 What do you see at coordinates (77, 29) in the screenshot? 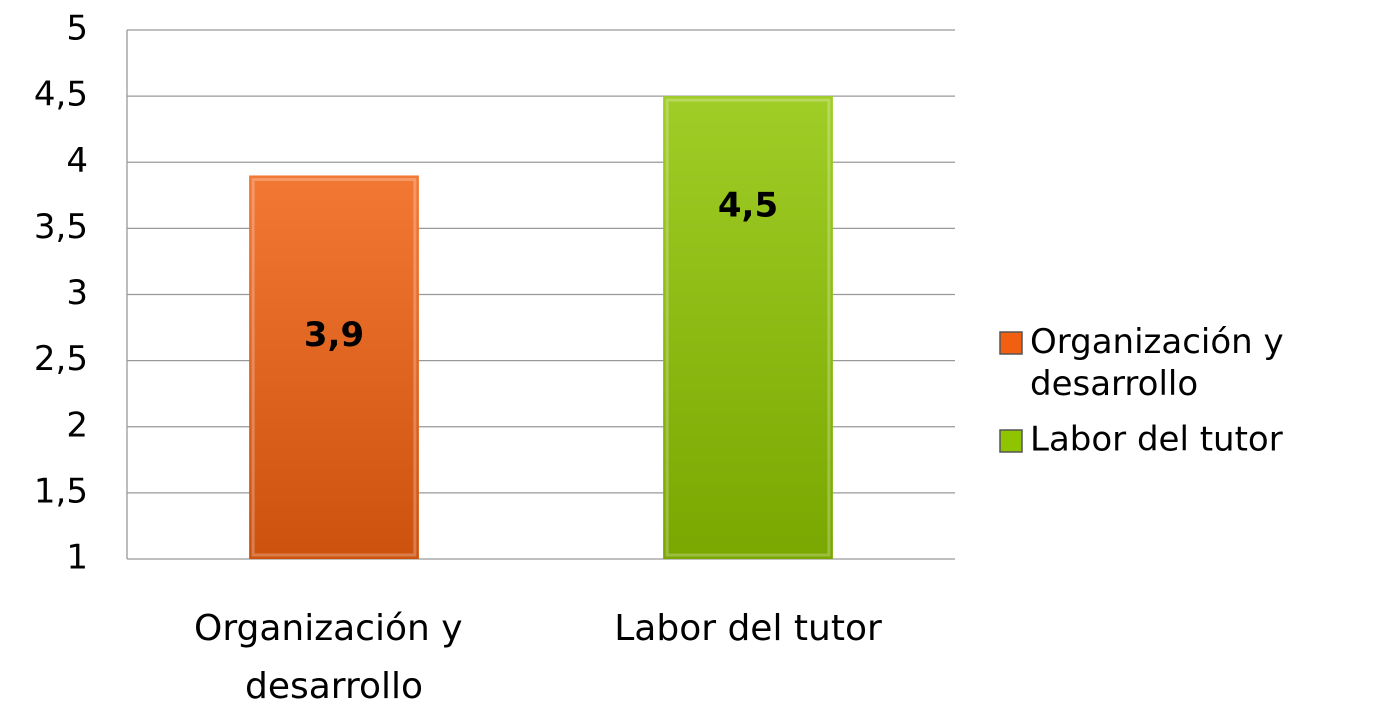
I see `y-tick-label: 5` at bounding box center [77, 29].